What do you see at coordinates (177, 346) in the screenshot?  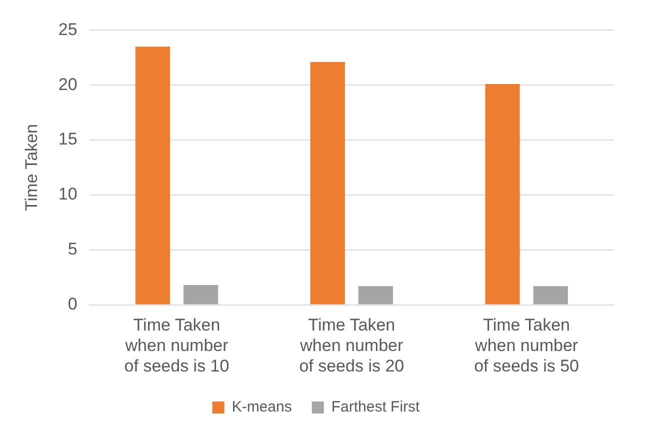 I see `x-tick-label: Time Taken when number of seeds is 10` at bounding box center [177, 346].